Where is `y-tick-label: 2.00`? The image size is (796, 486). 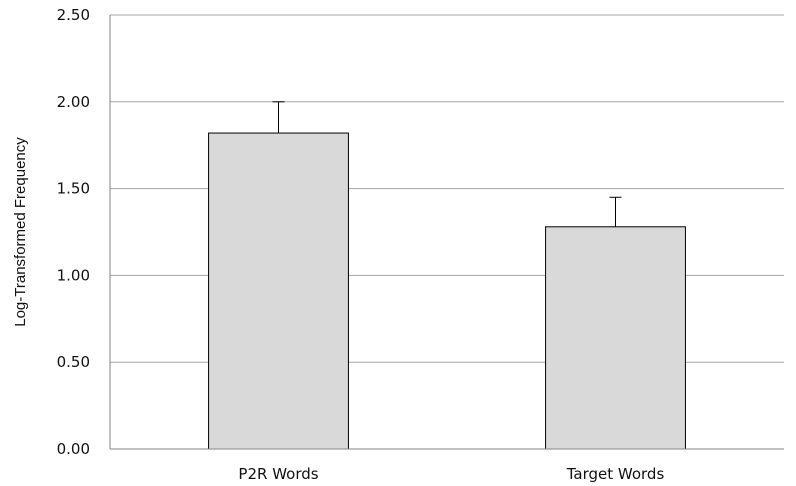
y-tick-label: 2.00 is located at coordinates (73, 102).